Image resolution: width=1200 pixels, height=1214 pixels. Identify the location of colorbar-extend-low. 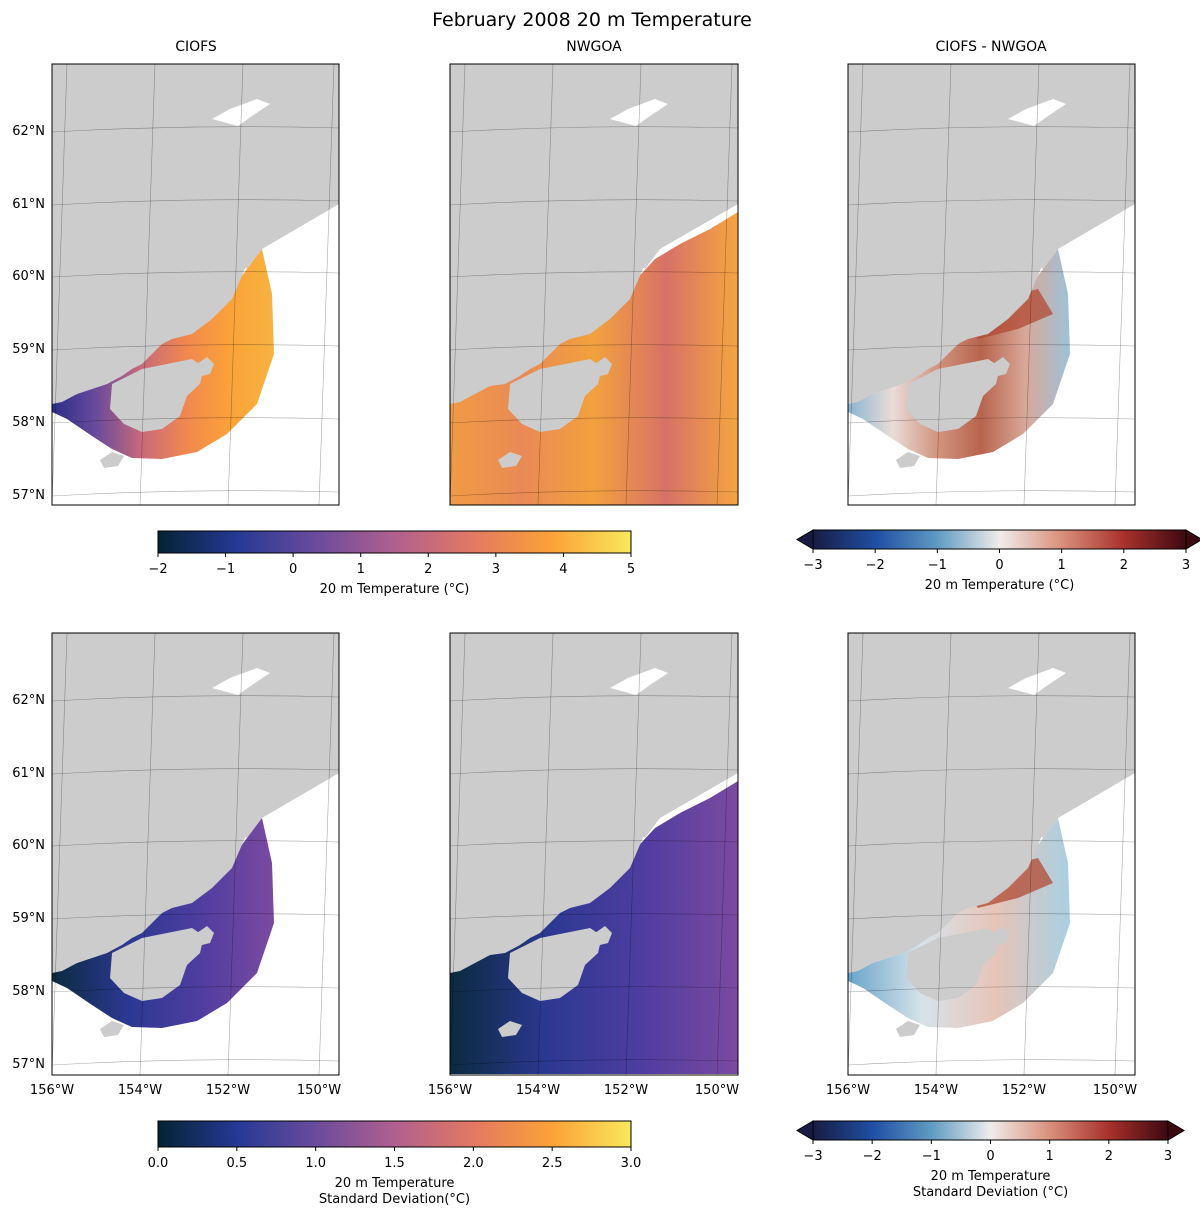
(805, 539).